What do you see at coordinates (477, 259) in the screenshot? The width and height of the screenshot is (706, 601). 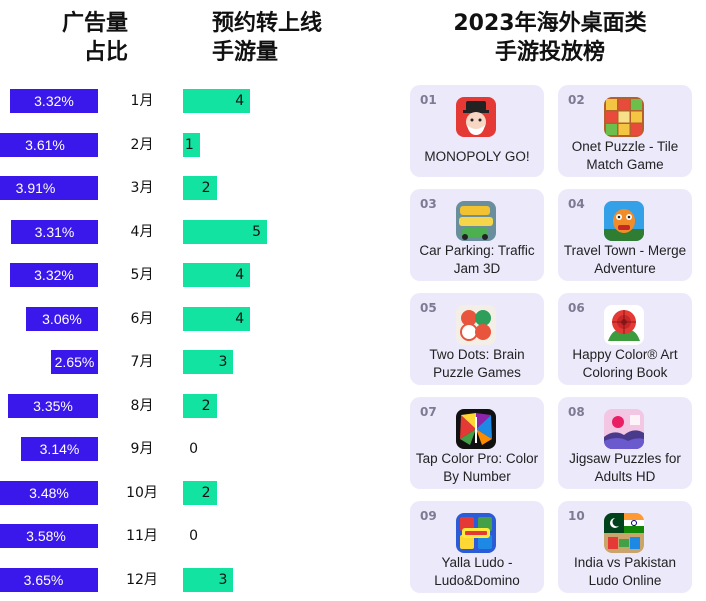 I see `app-name: Car Parking: Traffic Jam 3D` at bounding box center [477, 259].